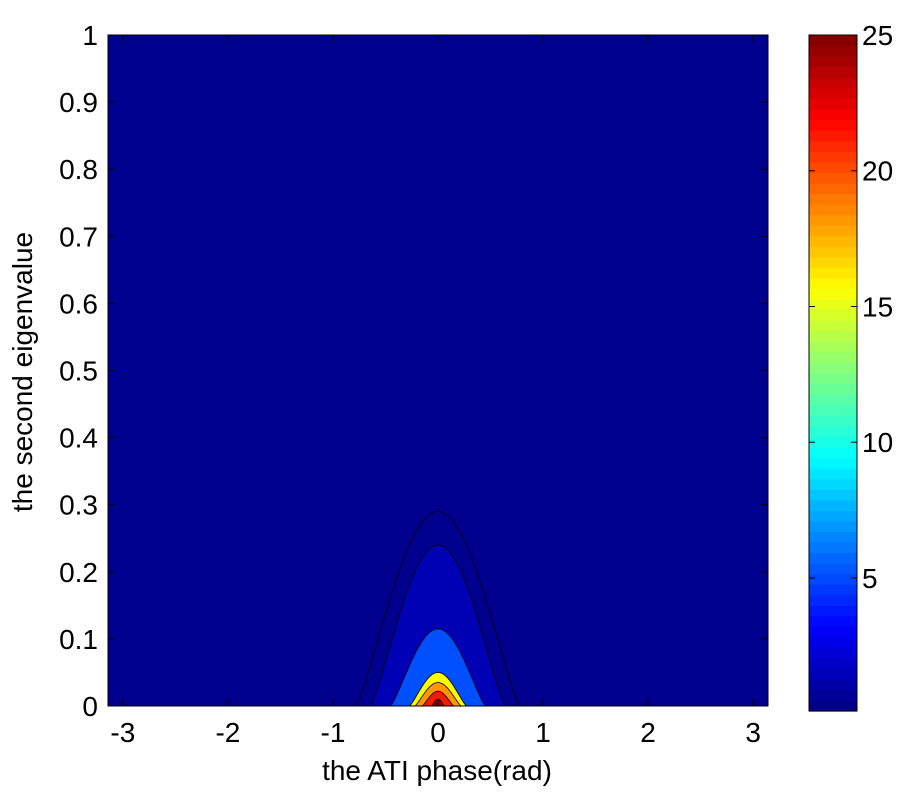 This screenshot has height=800, width=900. Describe the element at coordinates (648, 732) in the screenshot. I see `x-tick-label: 2` at that location.